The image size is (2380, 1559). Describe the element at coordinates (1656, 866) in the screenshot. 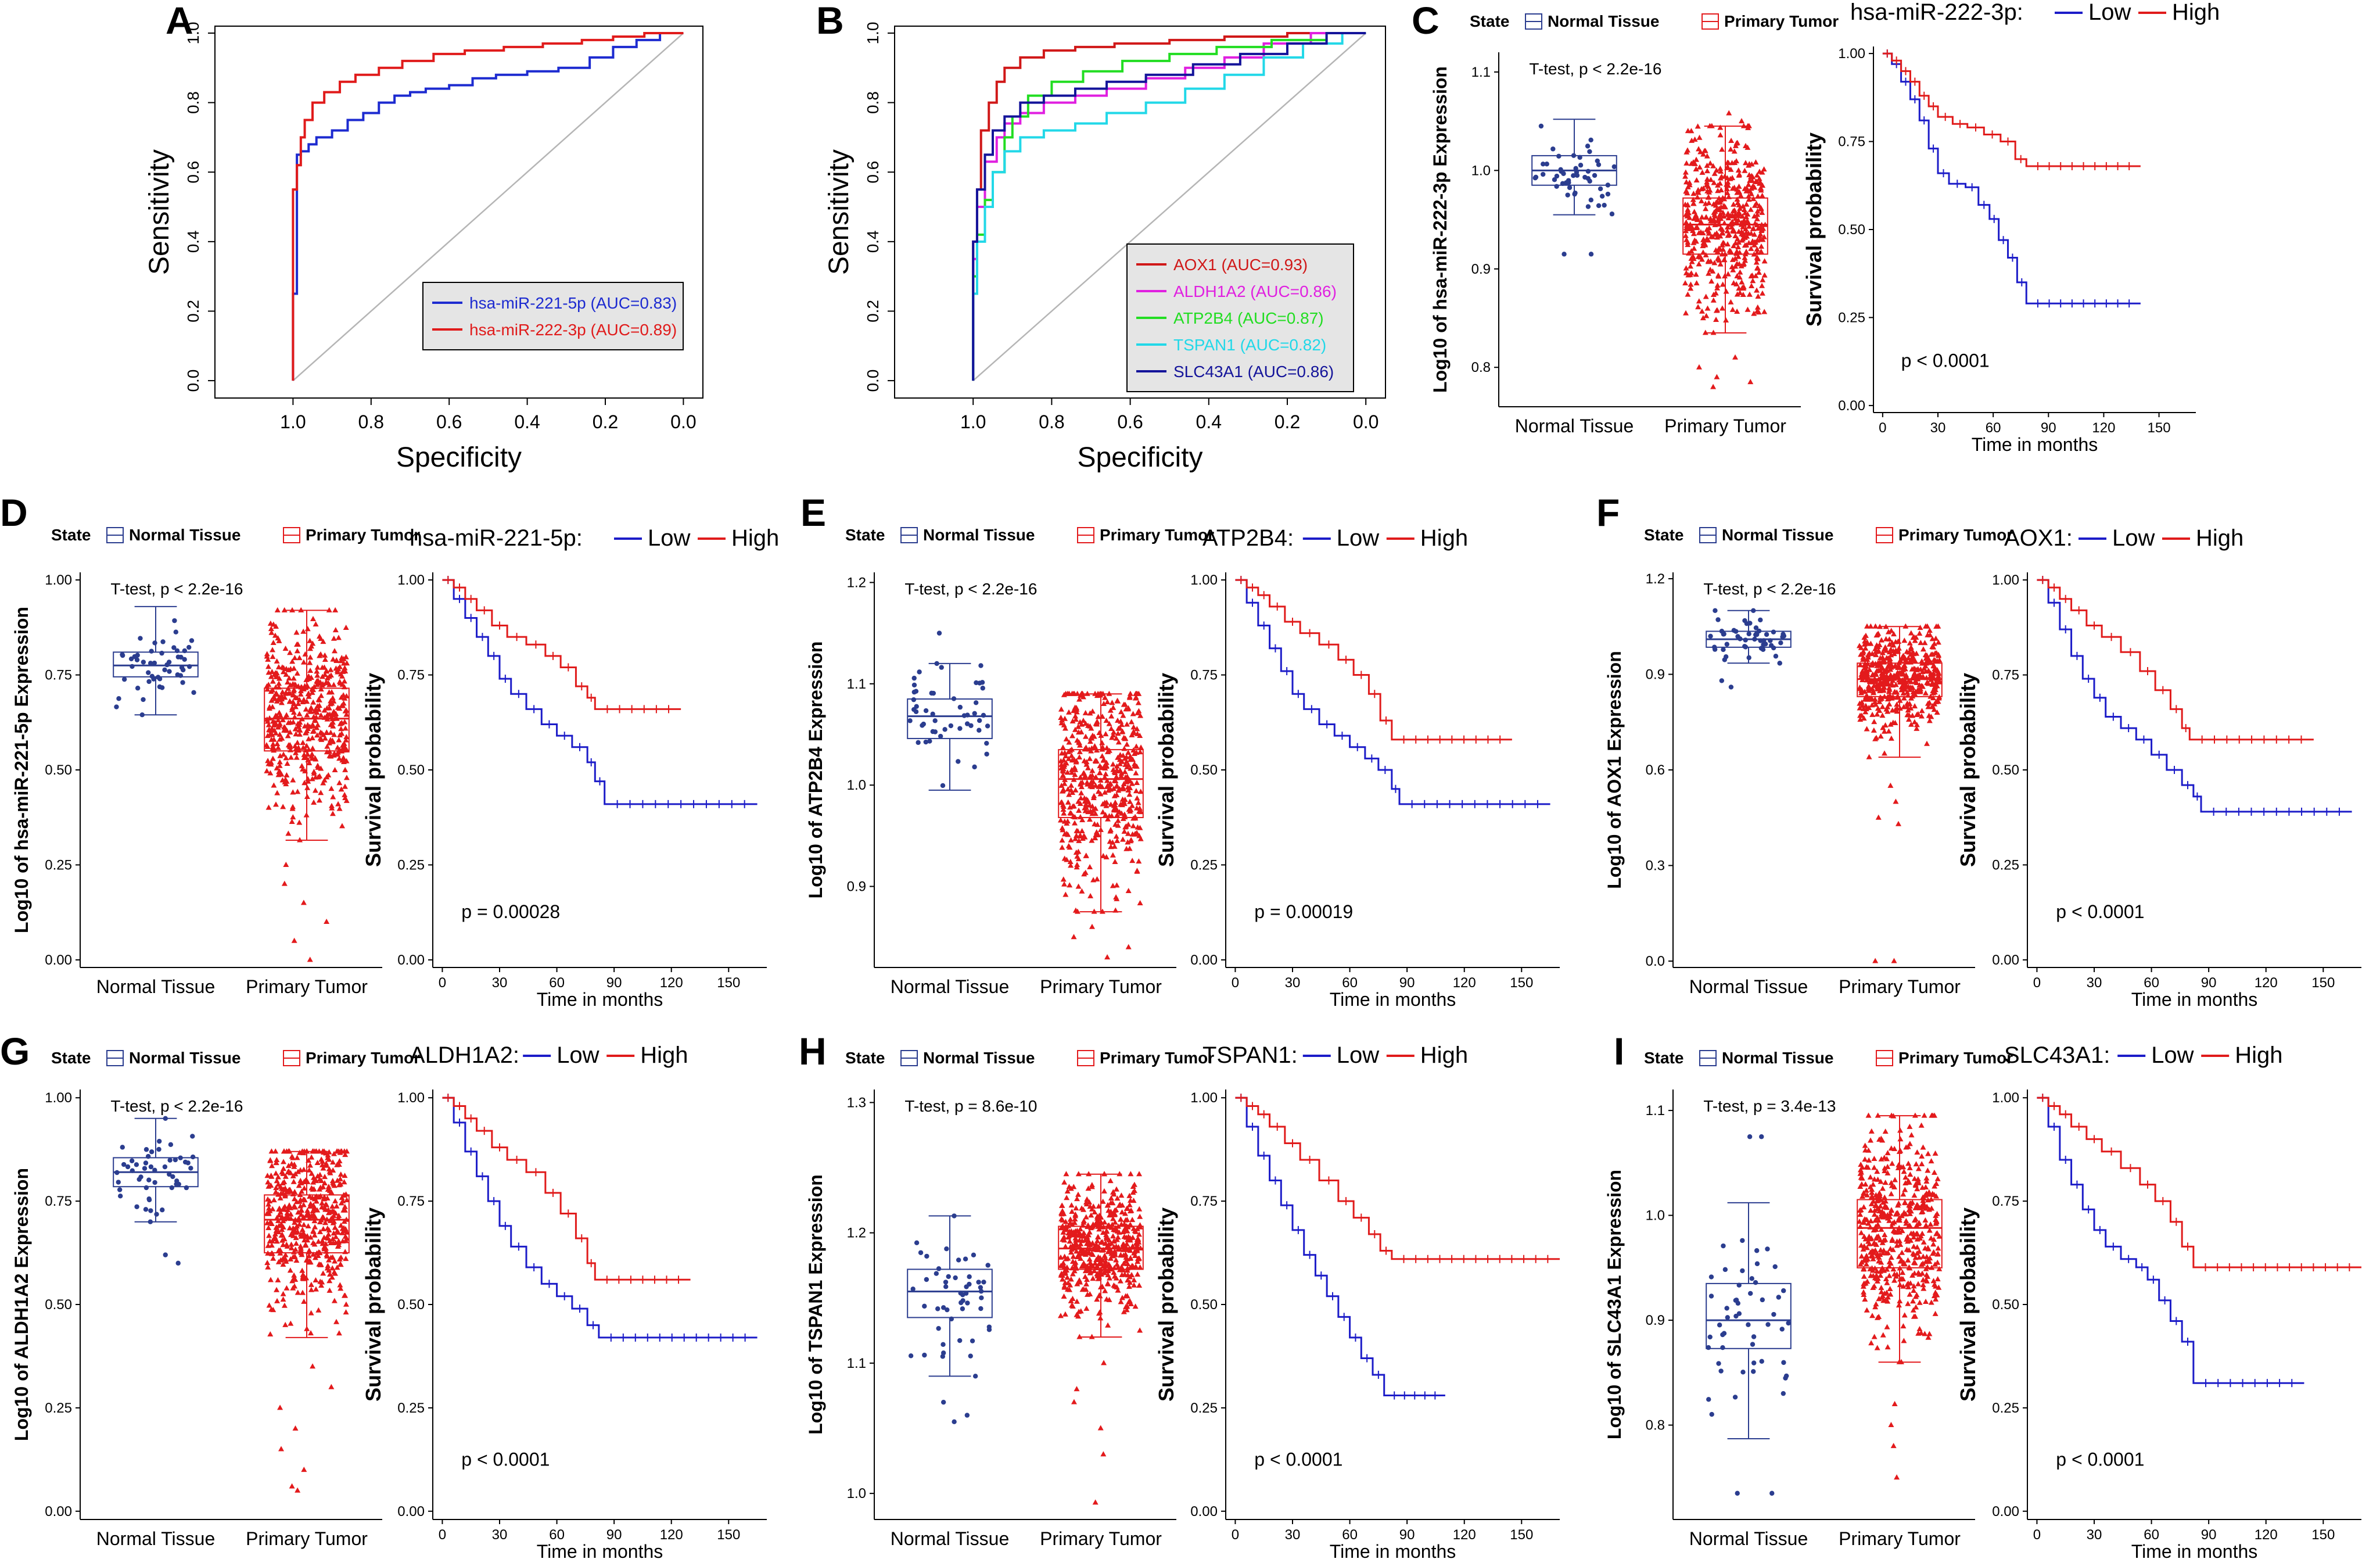

I see `y-tick-label: 0.3` at that location.